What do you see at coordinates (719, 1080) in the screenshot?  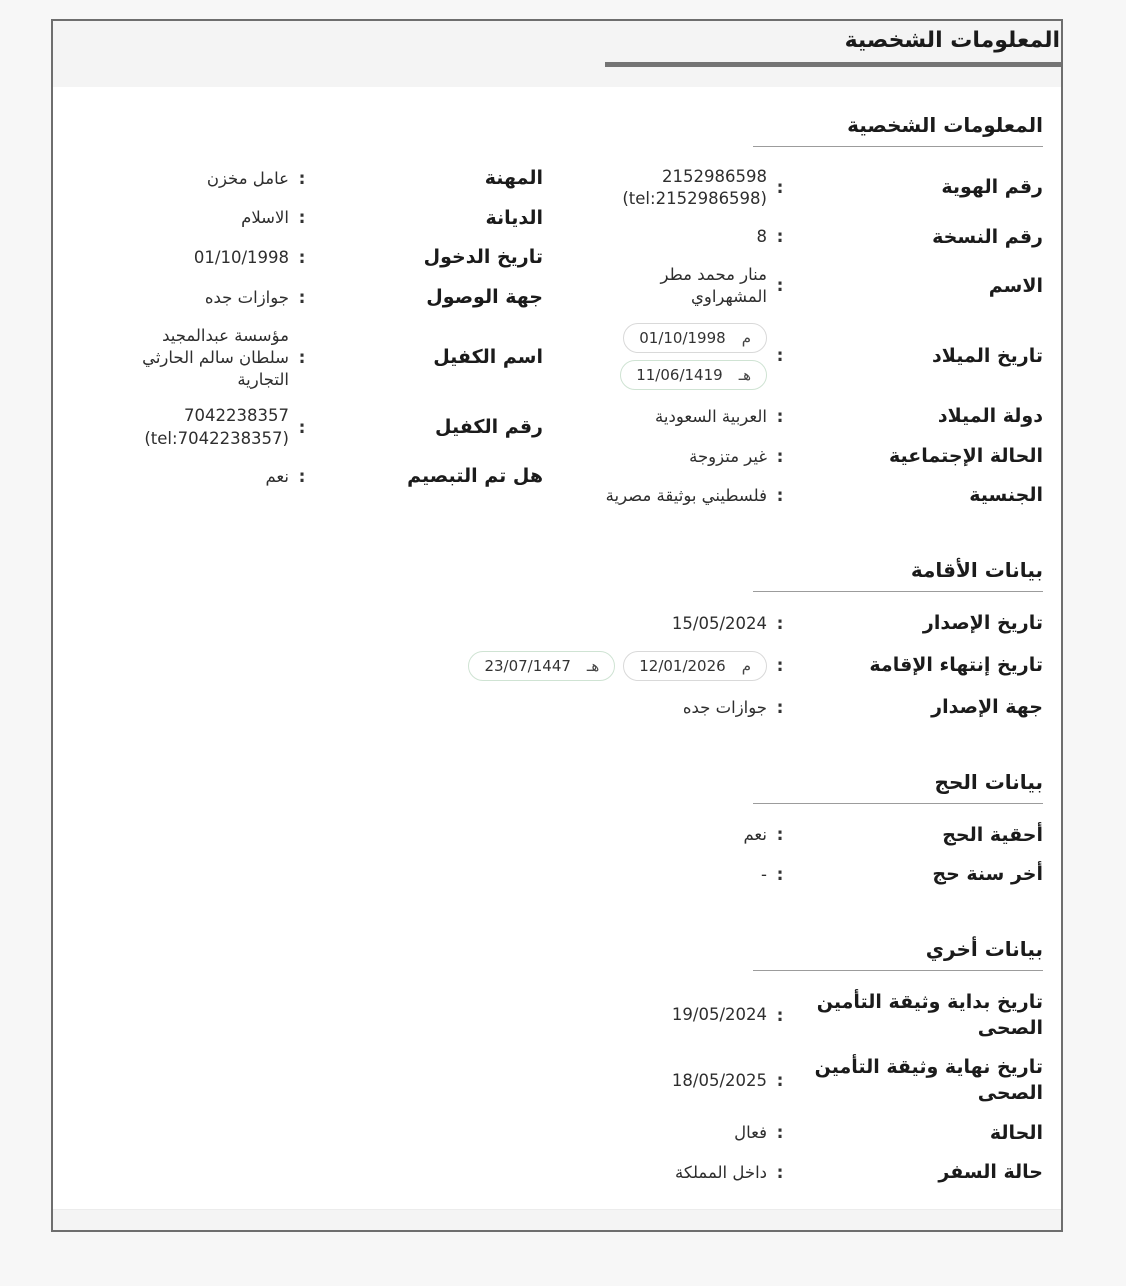 I see `field-value: 18/05/2025` at bounding box center [719, 1080].